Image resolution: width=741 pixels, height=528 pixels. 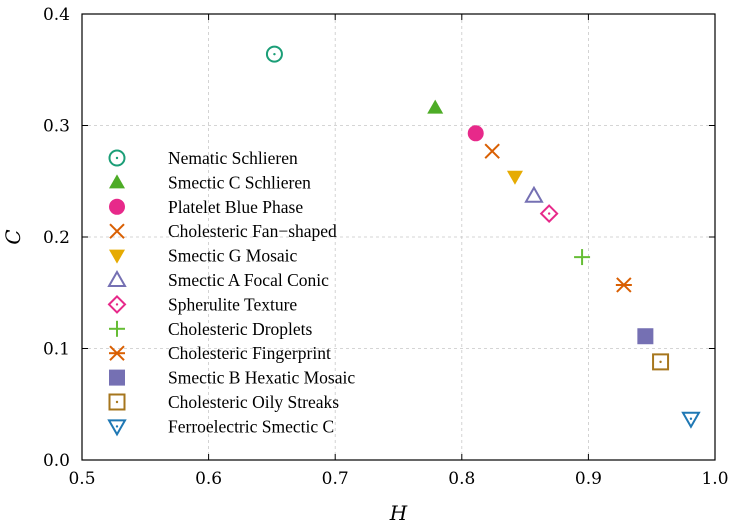 I want to click on legend-label: Spherulite Texture, so click(x=232, y=304).